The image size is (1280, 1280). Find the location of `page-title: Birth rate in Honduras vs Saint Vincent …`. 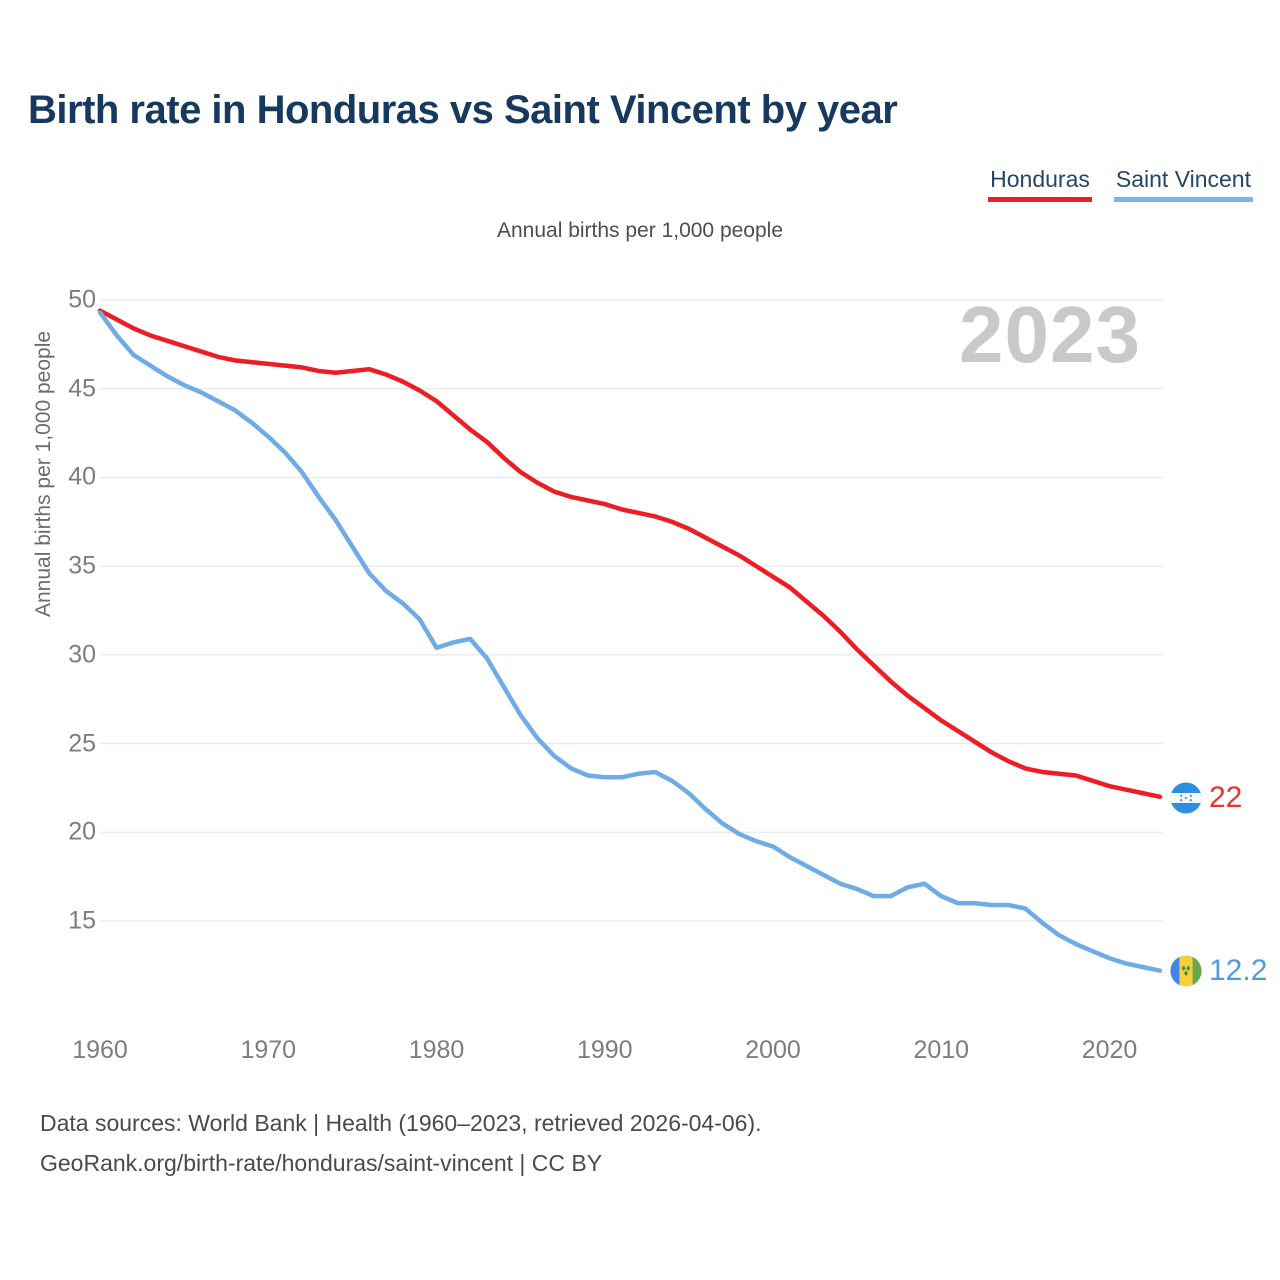

page-title: Birth rate in Honduras vs Saint Vincent … is located at coordinates (463, 110).